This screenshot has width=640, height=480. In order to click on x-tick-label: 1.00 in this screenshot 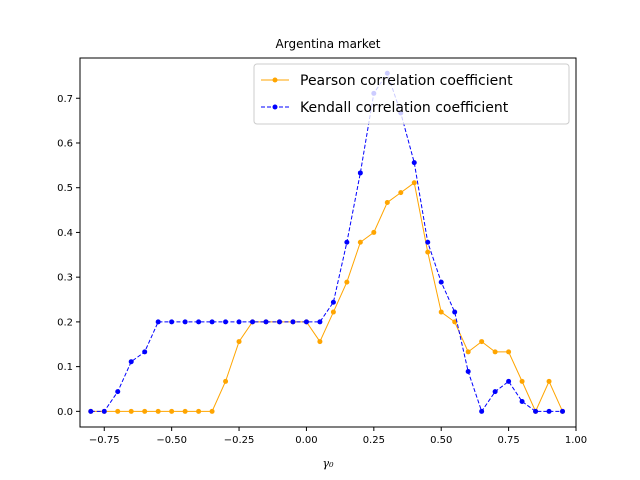, I will do `click(576, 440)`.